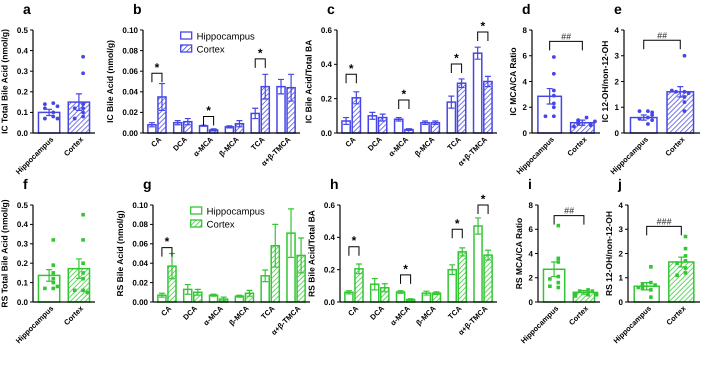 This screenshot has width=709, height=368. What do you see at coordinates (309, 82) in the screenshot?
I see `y-axis-title: IC Bile Acid/Total BA` at bounding box center [309, 82].